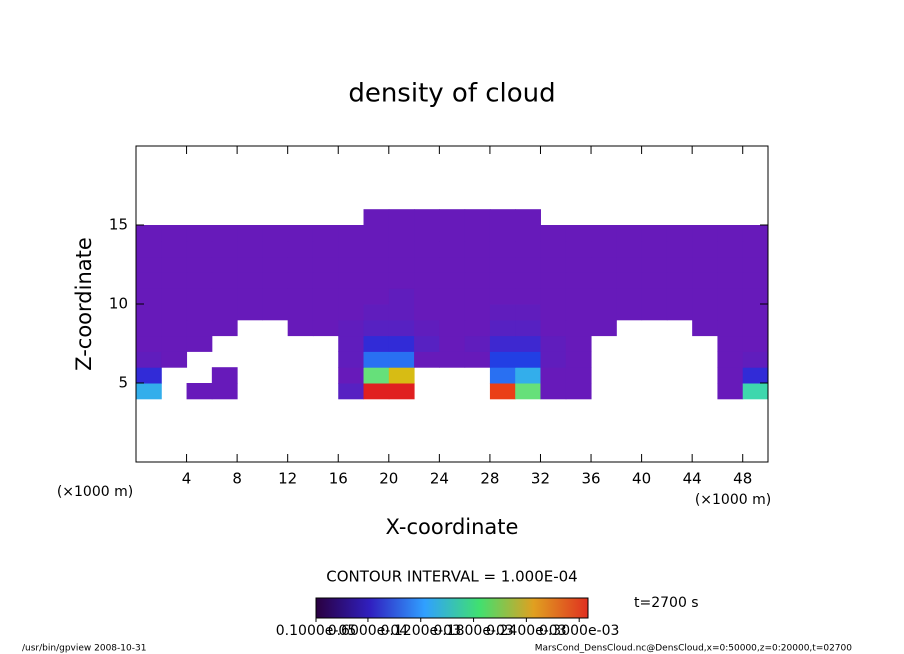  What do you see at coordinates (95, 492) in the screenshot?
I see `x-unit-left: (×1000 m)` at bounding box center [95, 492].